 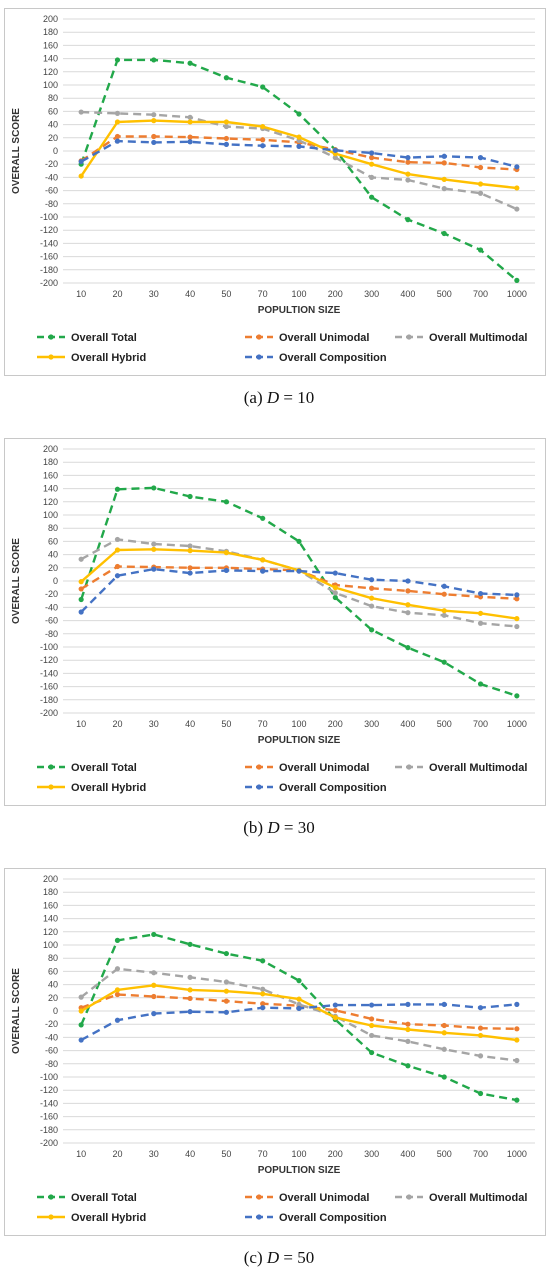 What do you see at coordinates (277, 1258) in the screenshot?
I see `chart-caption: (c) D = 50` at bounding box center [277, 1258].